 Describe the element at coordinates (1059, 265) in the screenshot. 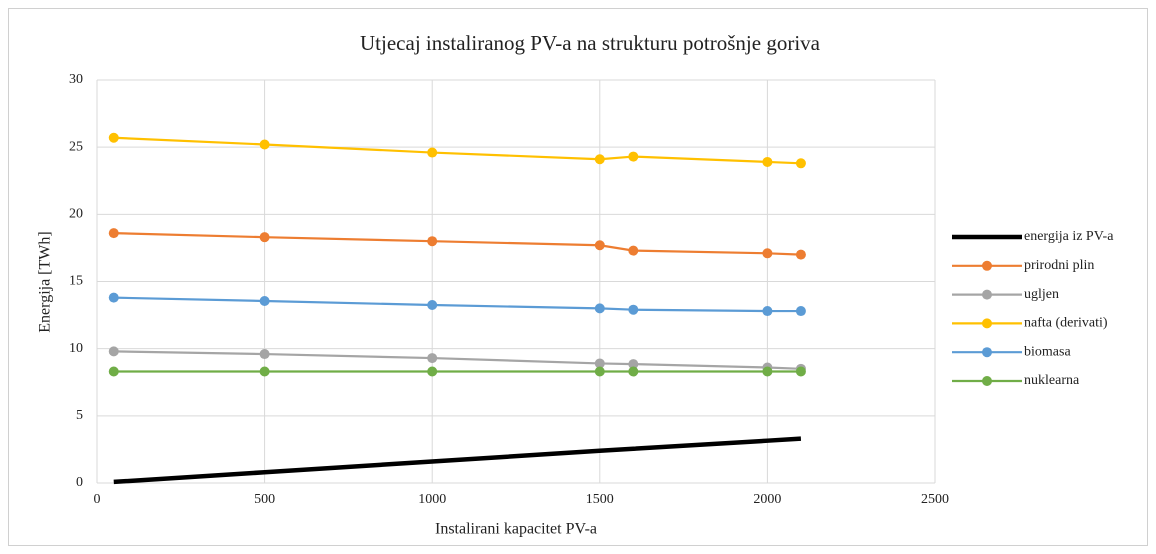

I see `legend-label: prirodni plin` at that location.